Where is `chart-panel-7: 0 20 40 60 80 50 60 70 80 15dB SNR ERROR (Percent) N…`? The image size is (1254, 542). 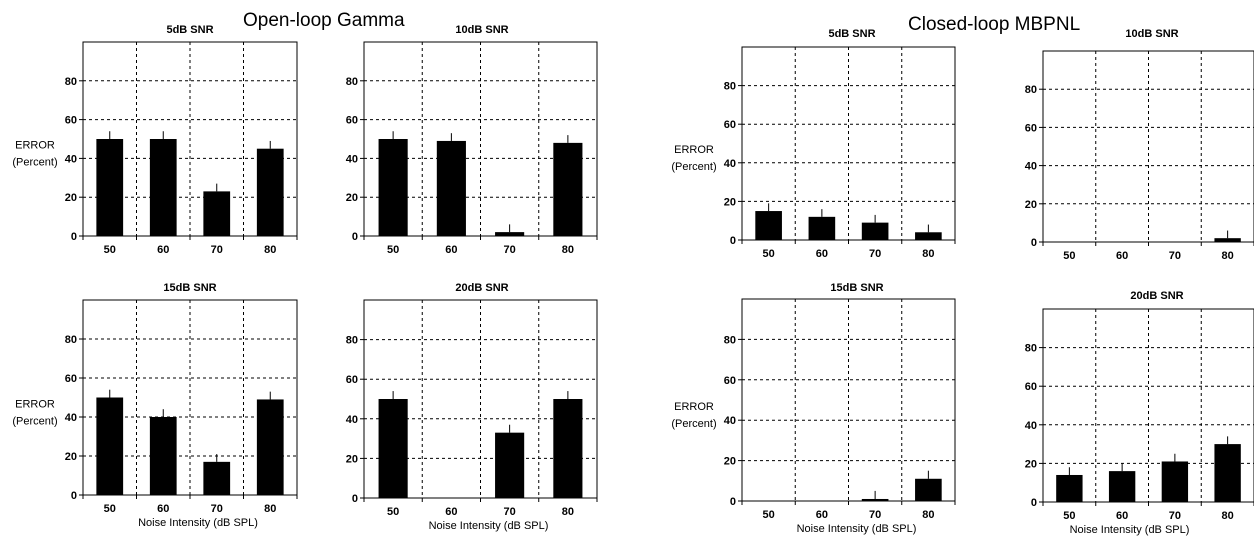 chart-panel-7: 0 20 40 60 80 50 60 70 80 15dB SNR ERROR (Percent) N… is located at coordinates (813, 408).